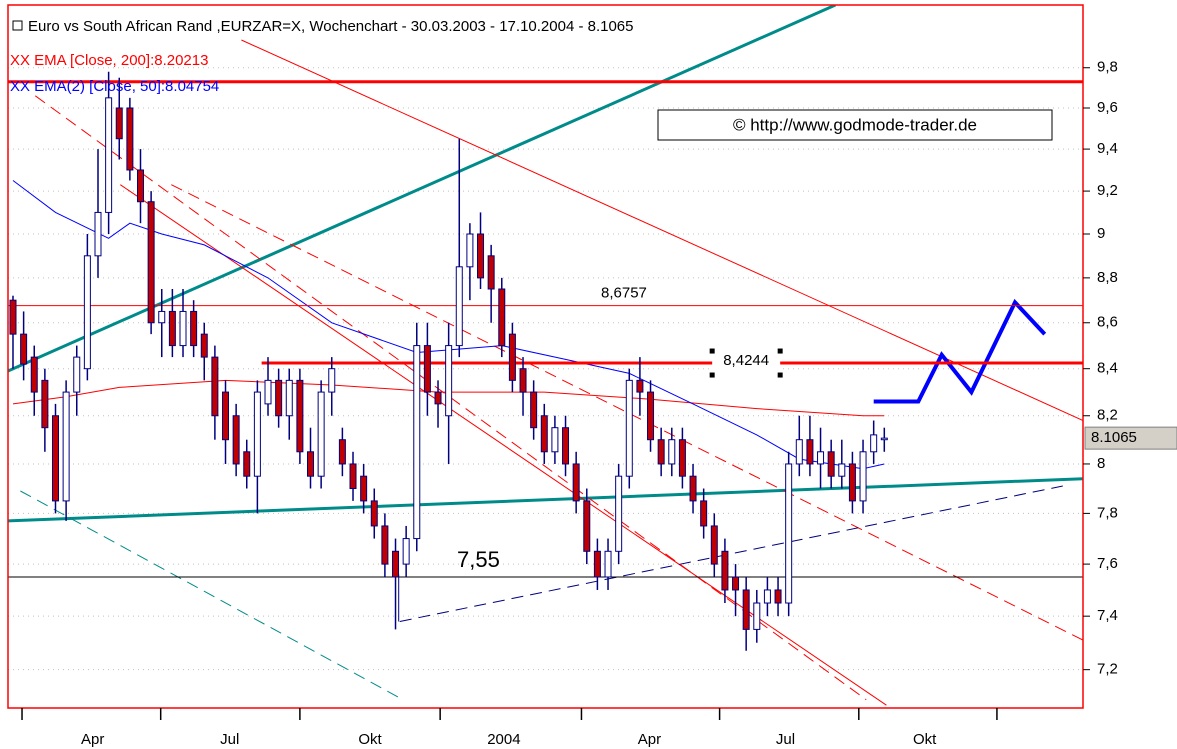 This screenshot has height=749, width=1177. What do you see at coordinates (1107, 415) in the screenshot?
I see `y-tick-label: 8,2` at bounding box center [1107, 415].